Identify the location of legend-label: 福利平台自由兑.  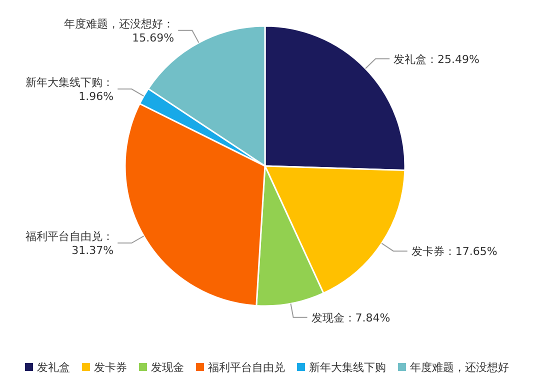
(246, 367).